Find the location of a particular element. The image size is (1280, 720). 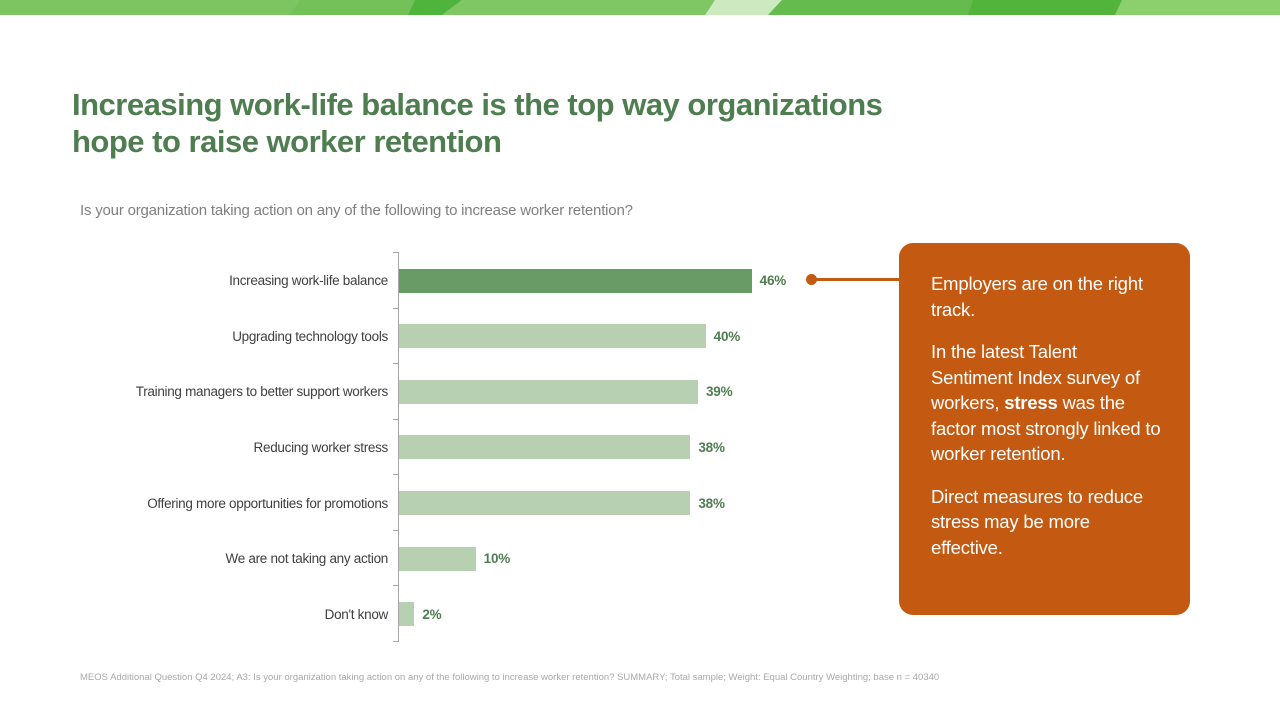

bar-track: 40% is located at coordinates (636, 336).